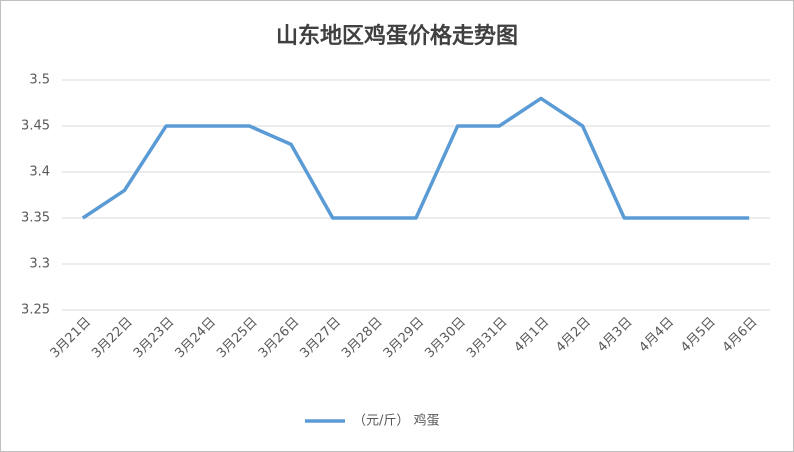 The image size is (794, 452). Describe the element at coordinates (35, 310) in the screenshot. I see `y-tick-label: 3.25` at that location.